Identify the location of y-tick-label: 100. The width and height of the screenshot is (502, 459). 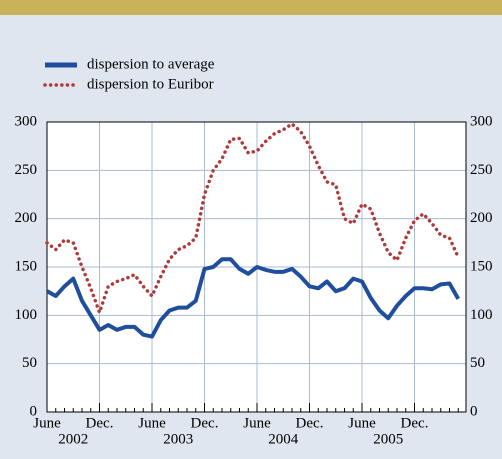
(26, 315).